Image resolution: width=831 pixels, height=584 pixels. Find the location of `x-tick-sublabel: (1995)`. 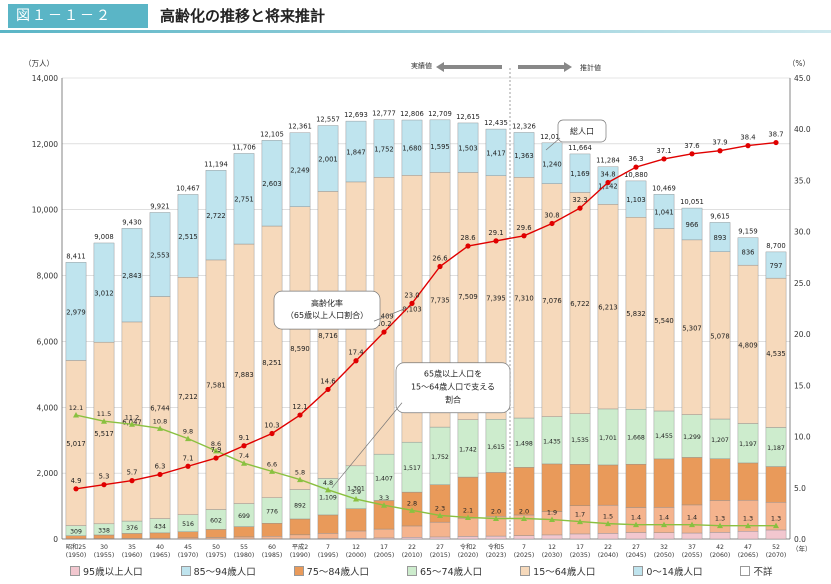

x-tick-sublabel: (1995) is located at coordinates (328, 555).